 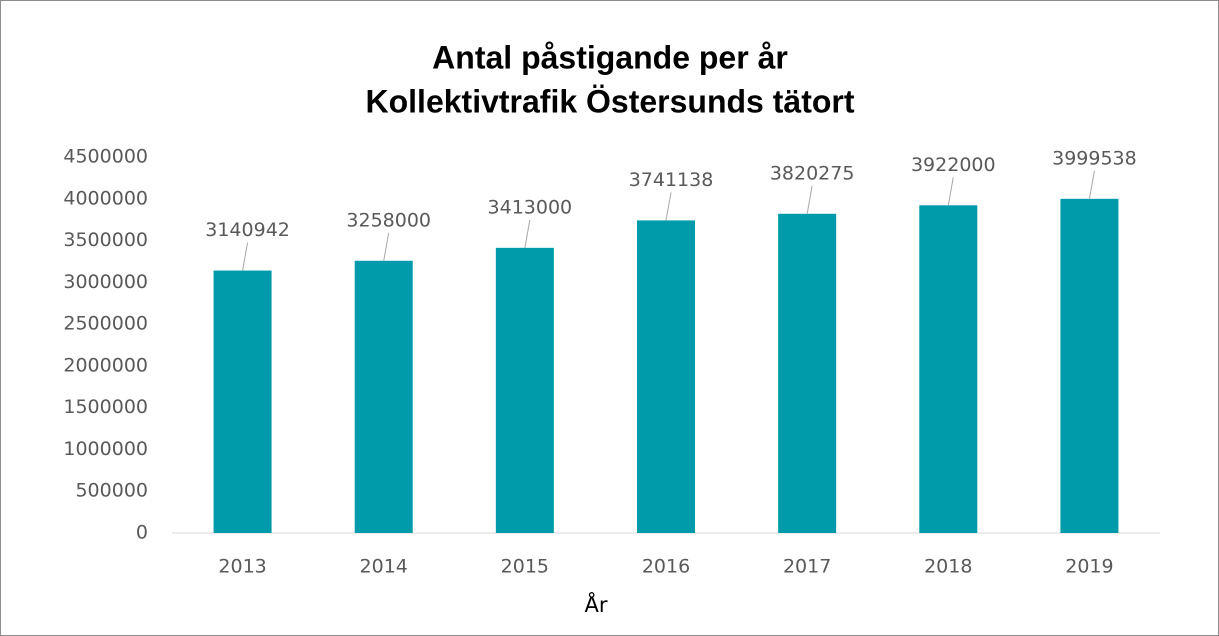 I want to click on data-label: 3999538, so click(x=1094, y=158).